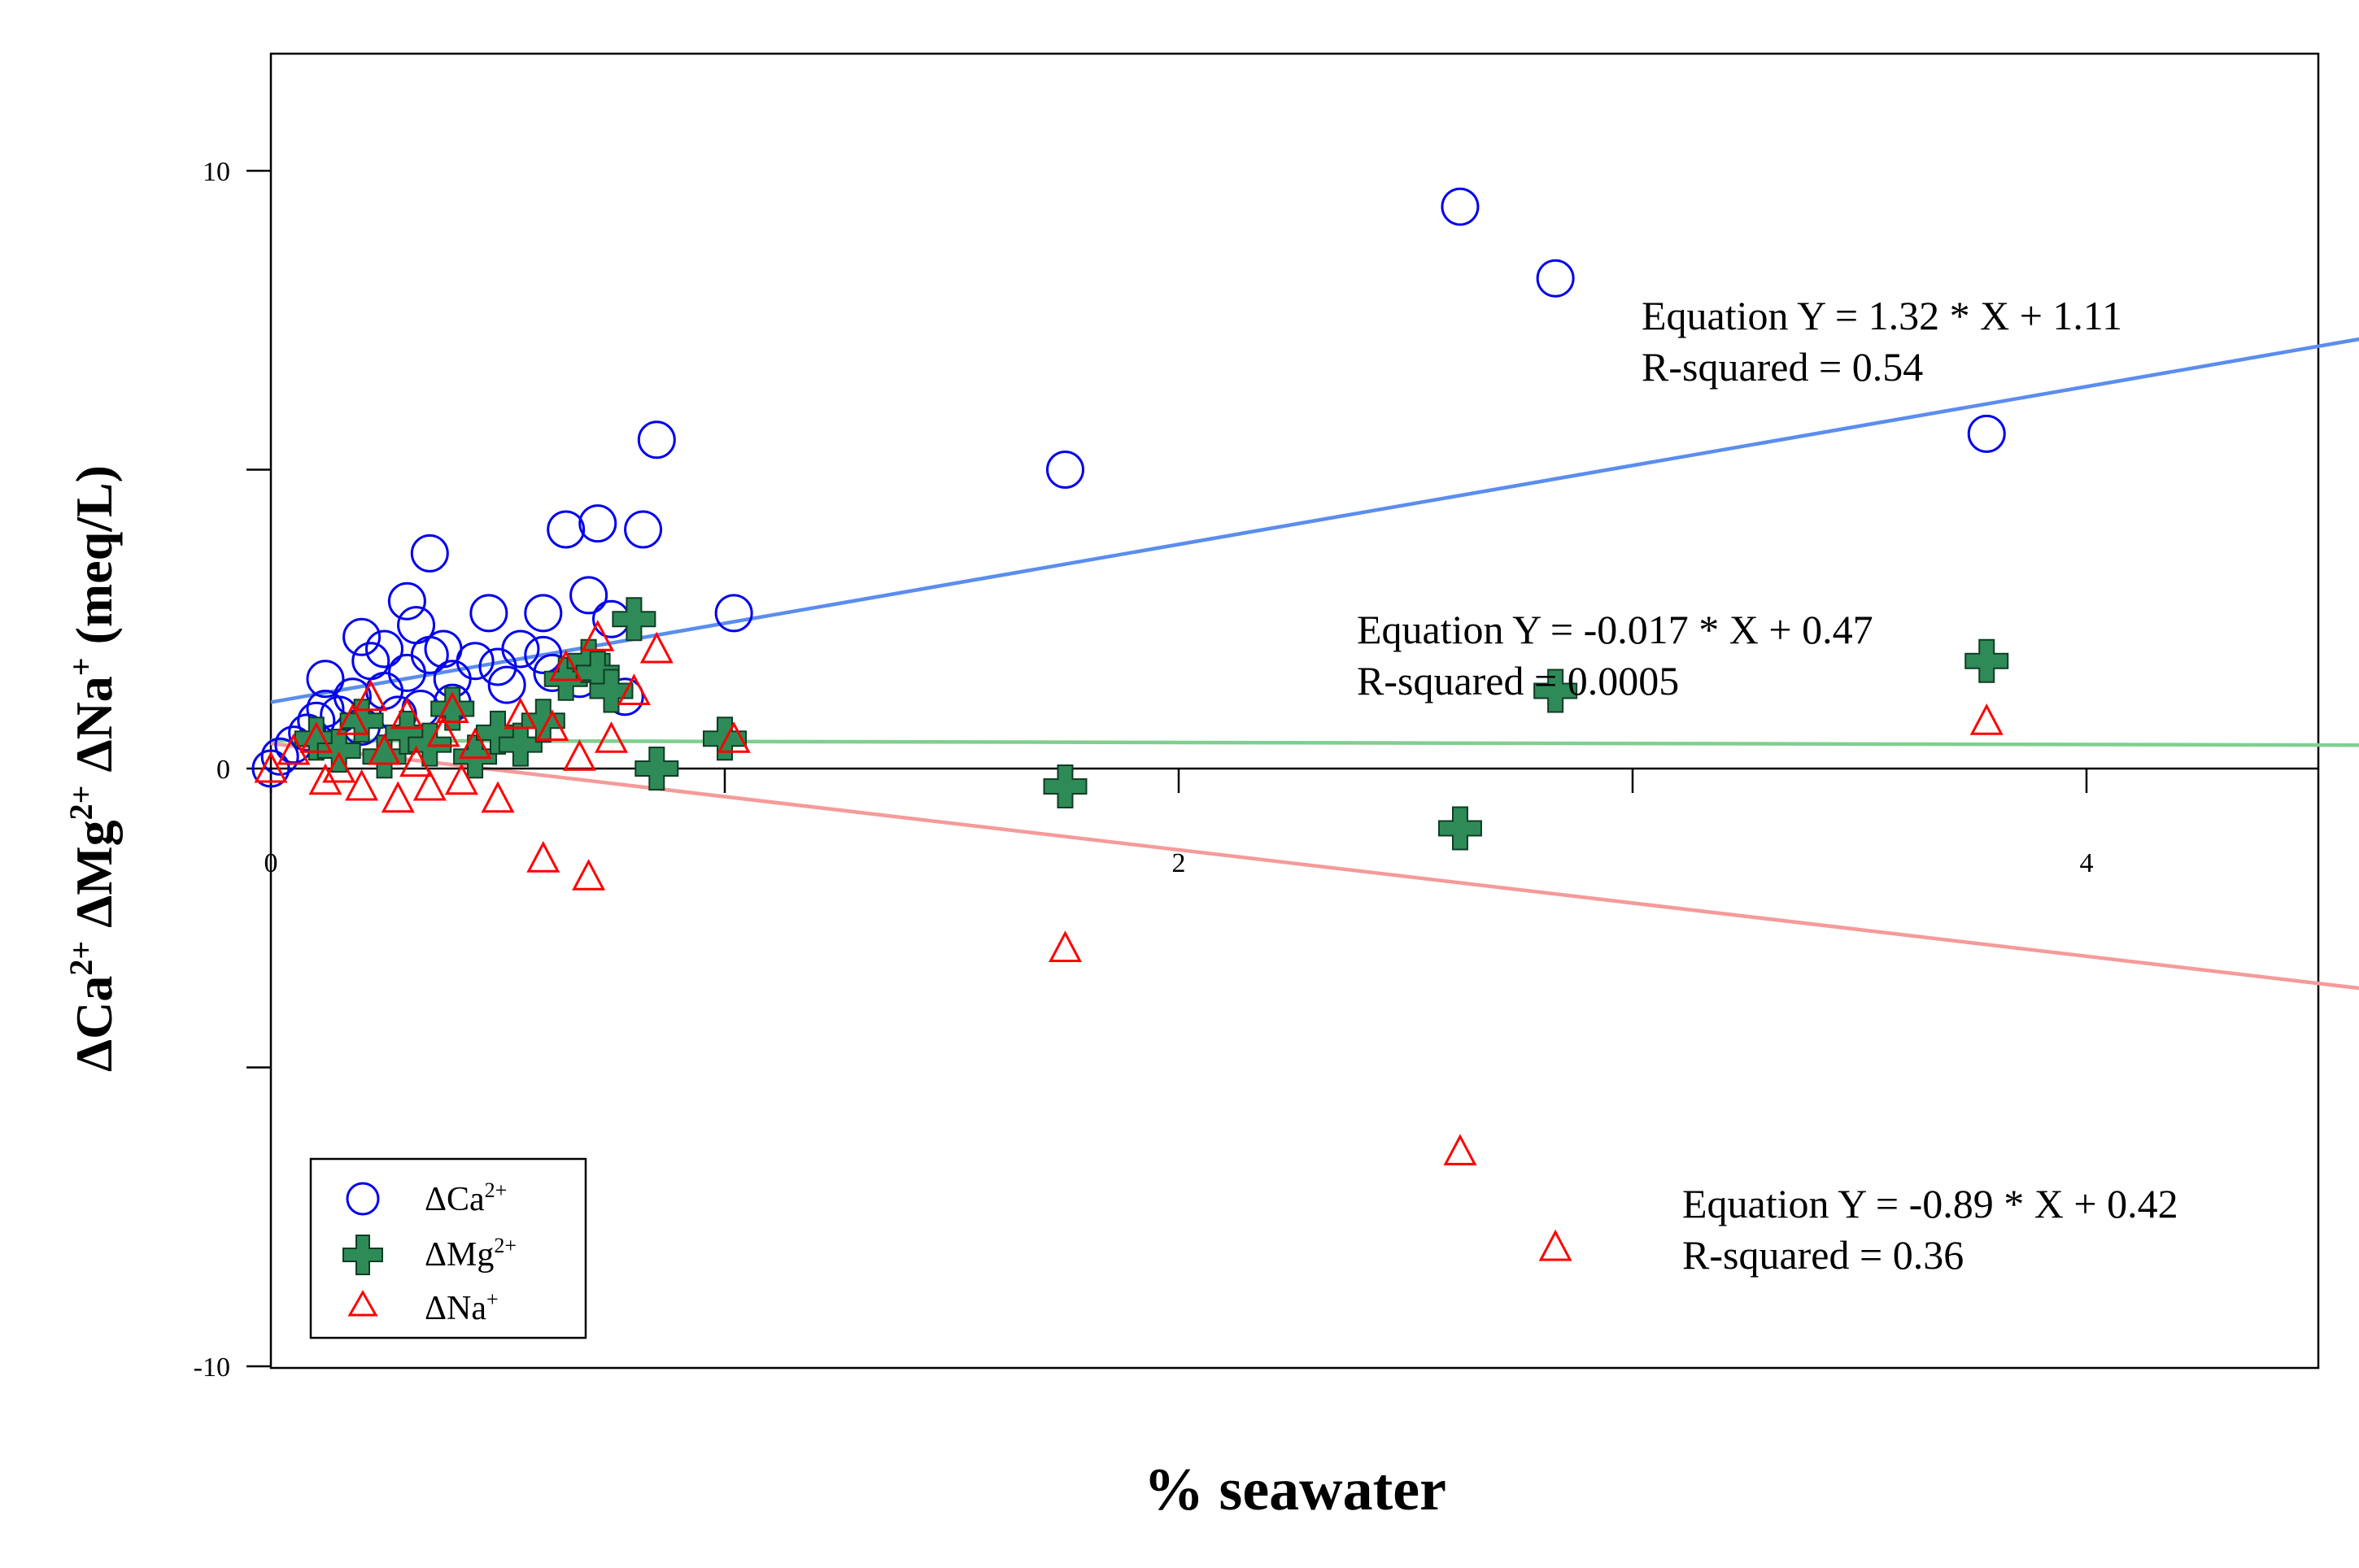  What do you see at coordinates (2087, 863) in the screenshot?
I see `x-tick-label: 4` at bounding box center [2087, 863].